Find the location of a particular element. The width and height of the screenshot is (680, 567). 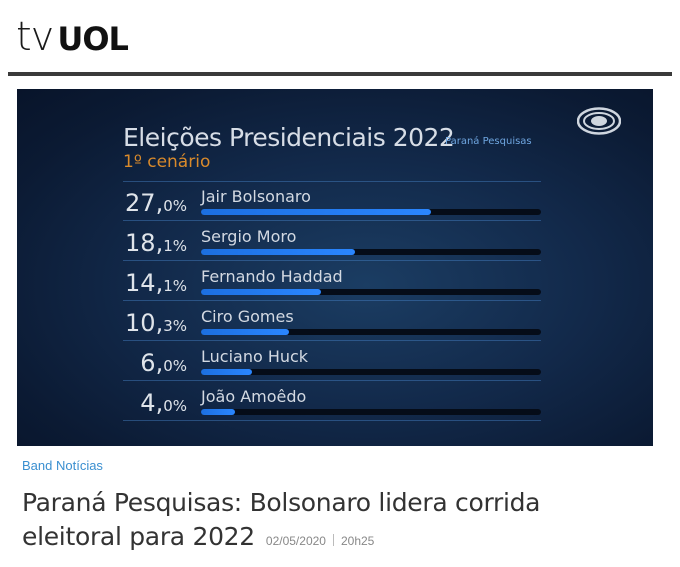

article-meta: 02/05/2020 20h25 is located at coordinates (319, 541).